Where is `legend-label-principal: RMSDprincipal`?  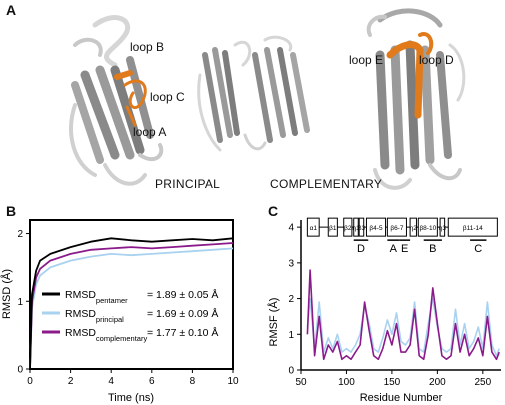
legend-label-principal: RMSDprincipal is located at coordinates (94, 316).